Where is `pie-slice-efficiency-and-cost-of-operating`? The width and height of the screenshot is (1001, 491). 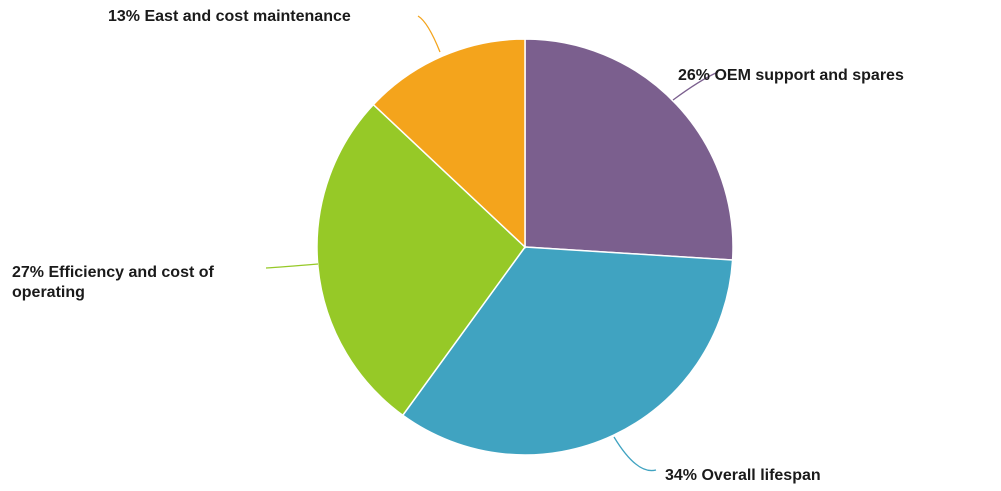
pie-slice-efficiency-and-cost-of-operating is located at coordinates (421, 260).